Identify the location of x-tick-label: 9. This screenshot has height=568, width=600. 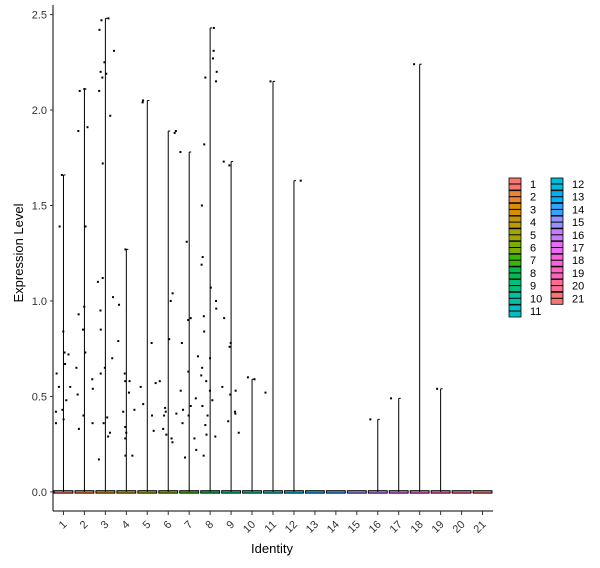
(230, 525).